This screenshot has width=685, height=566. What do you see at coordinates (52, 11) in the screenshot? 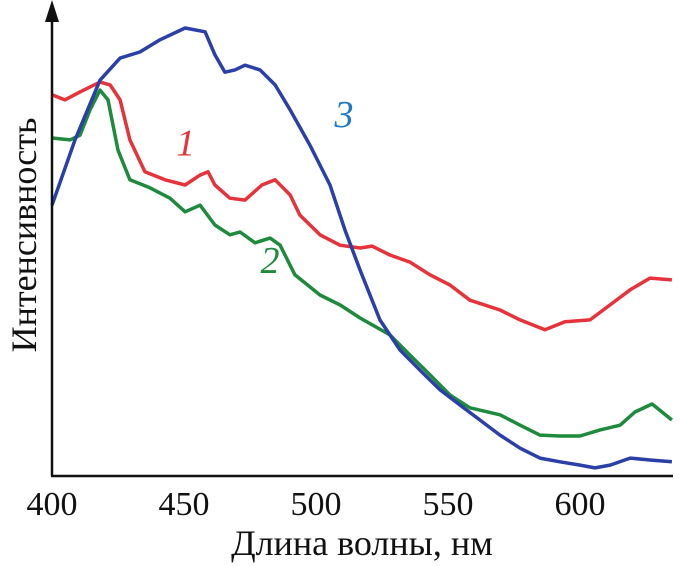
I see `y-axis-arrow-icon` at bounding box center [52, 11].